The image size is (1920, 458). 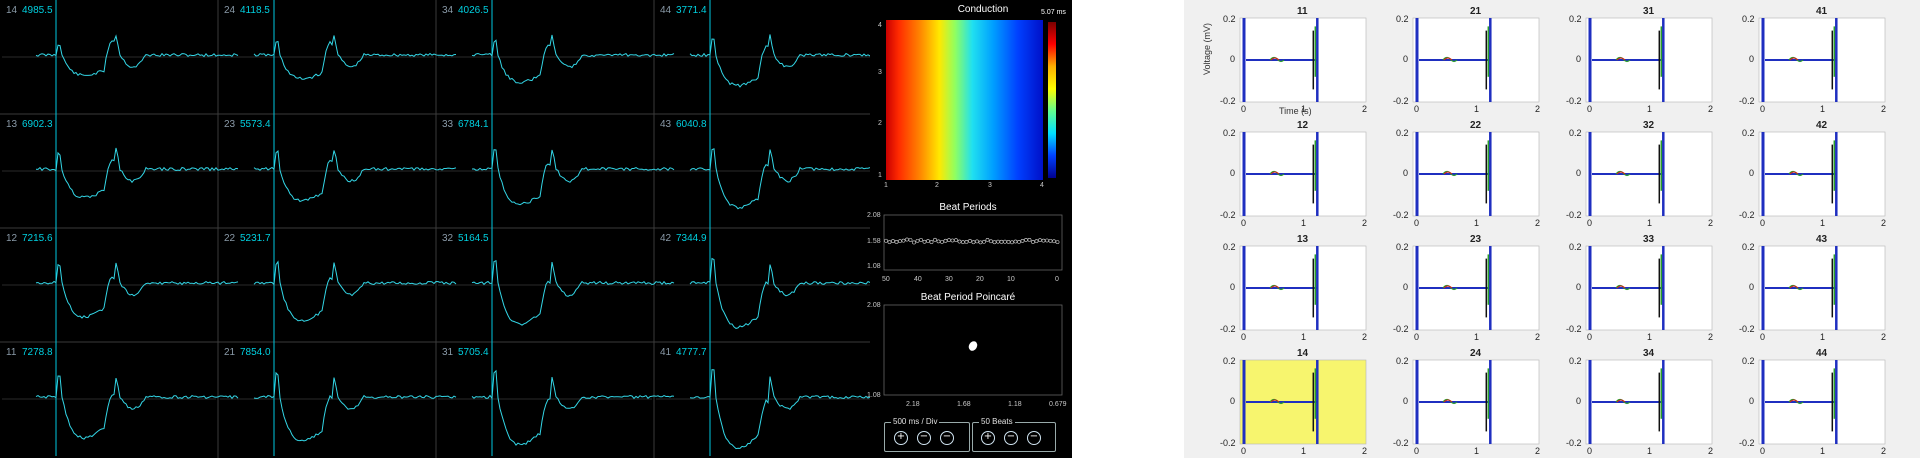 I want to click on zoom-reset-beats-icon: −, so click(x=1011, y=438).